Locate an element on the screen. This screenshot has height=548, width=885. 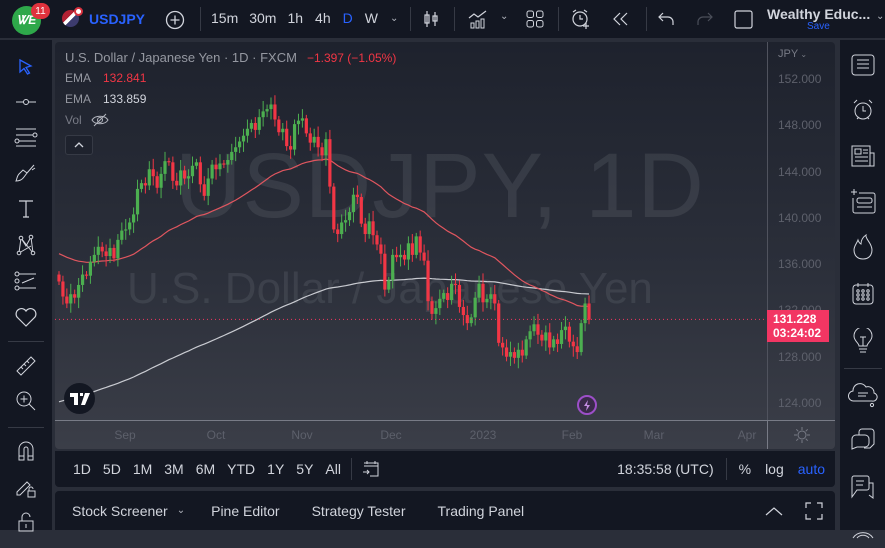
range-6m: 6M is located at coordinates (205, 469).